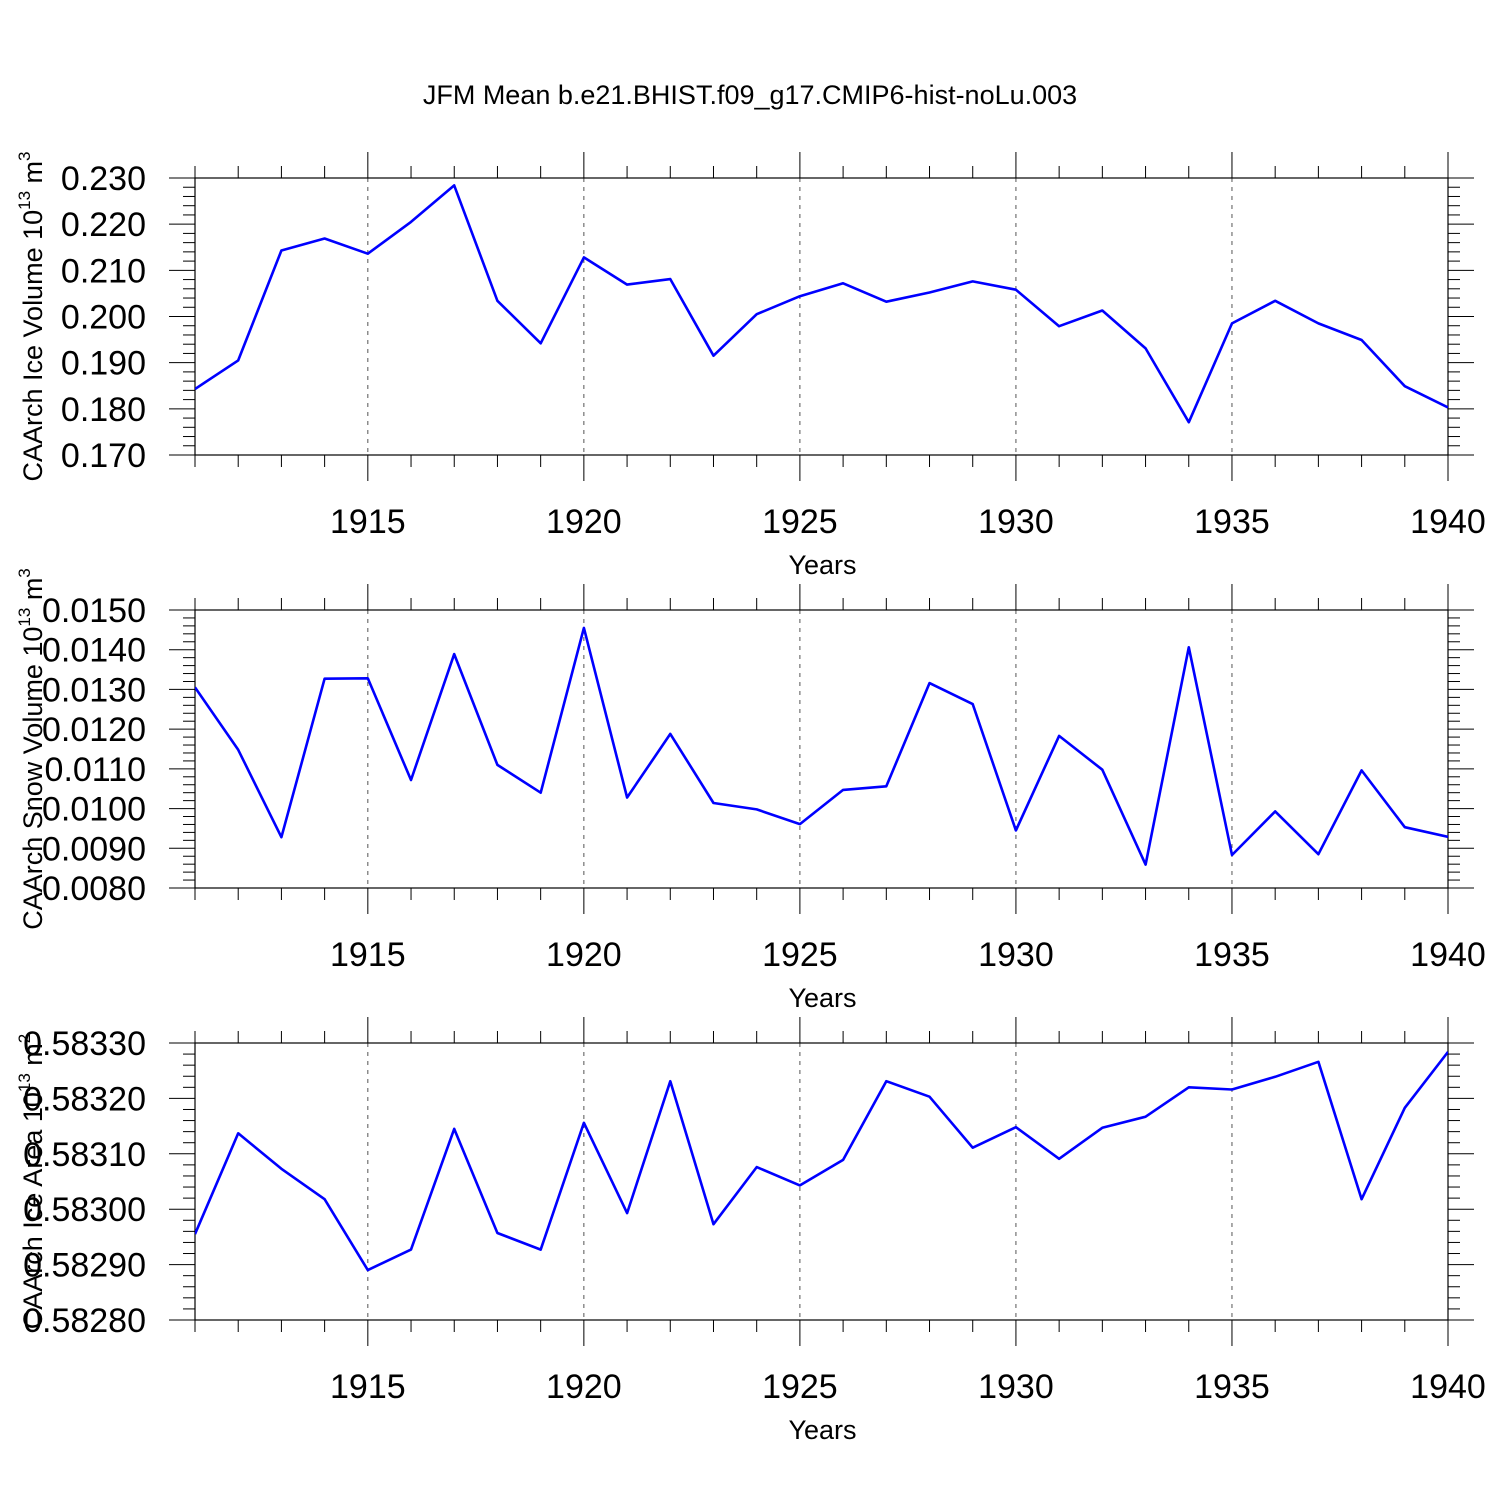 The width and height of the screenshot is (1500, 1500). Describe the element at coordinates (94, 611) in the screenshot. I see `y-tick-label: 0.0150` at that location.